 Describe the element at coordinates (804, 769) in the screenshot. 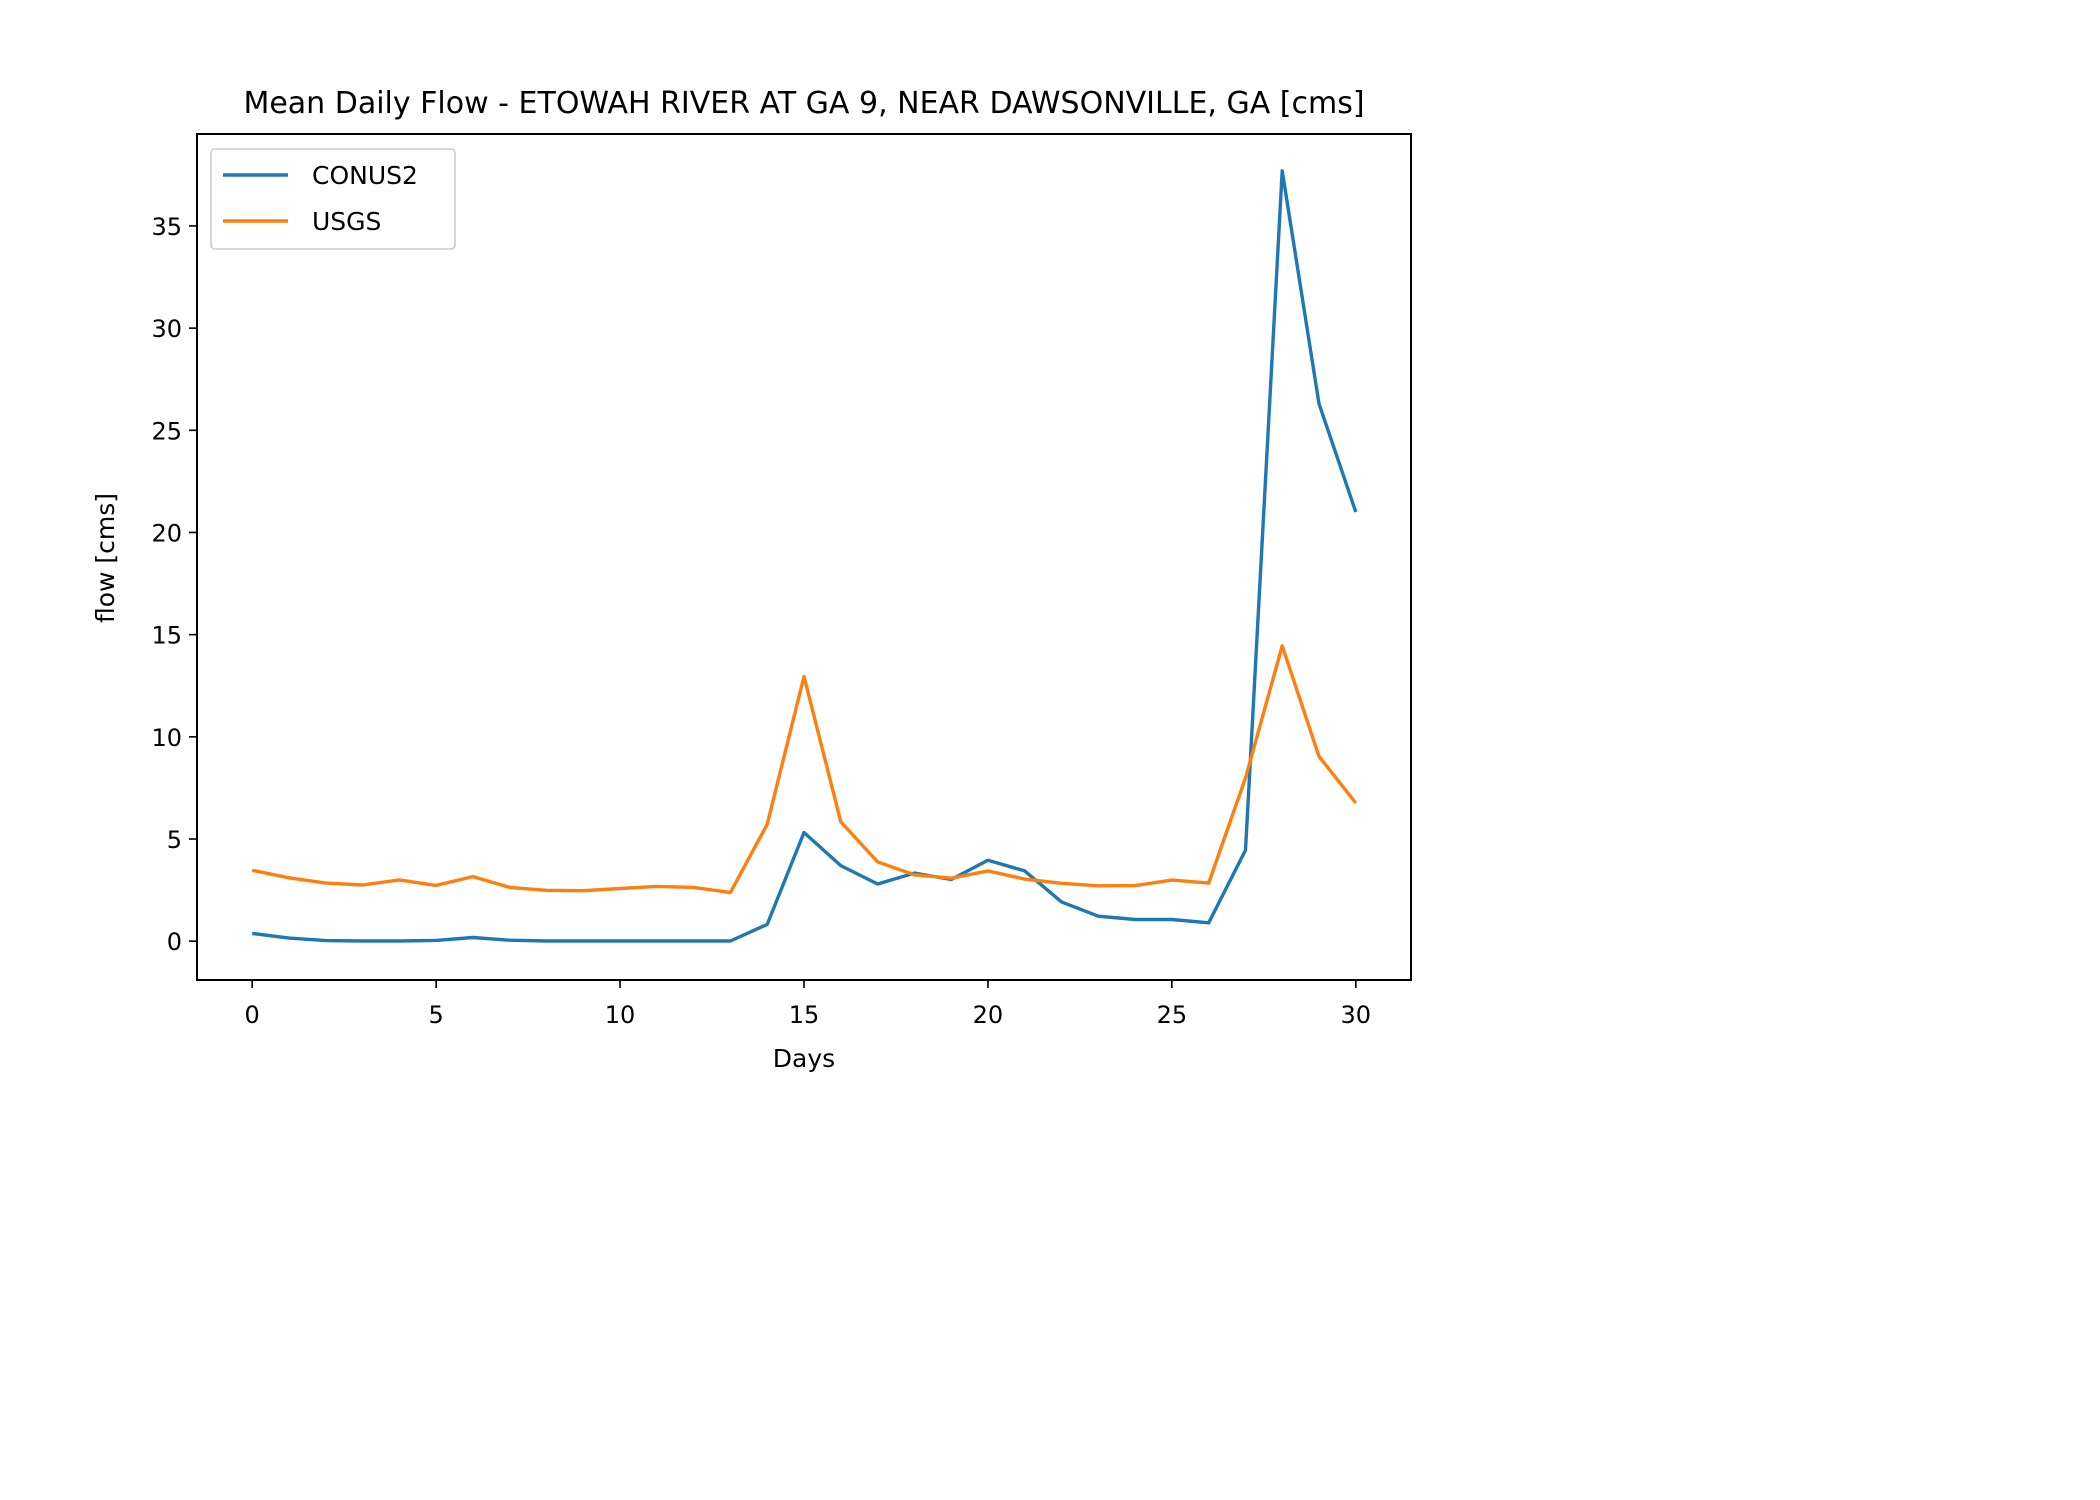

I see `series-line-usgs` at that location.